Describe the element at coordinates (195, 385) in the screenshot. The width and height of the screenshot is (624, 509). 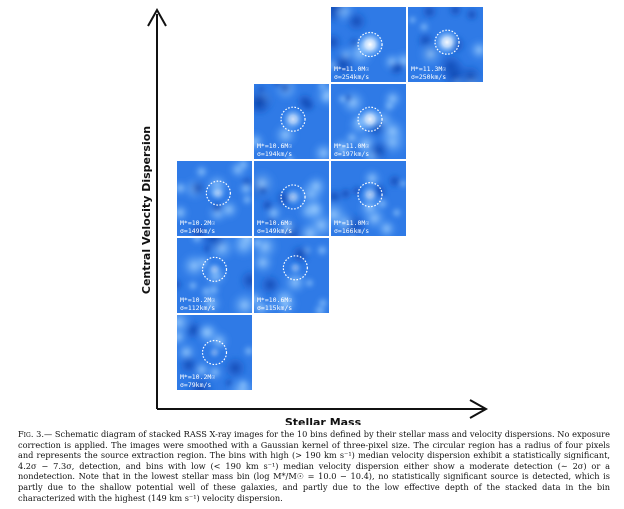
I see `tile-sigma-label: σ=79km/s` at that location.